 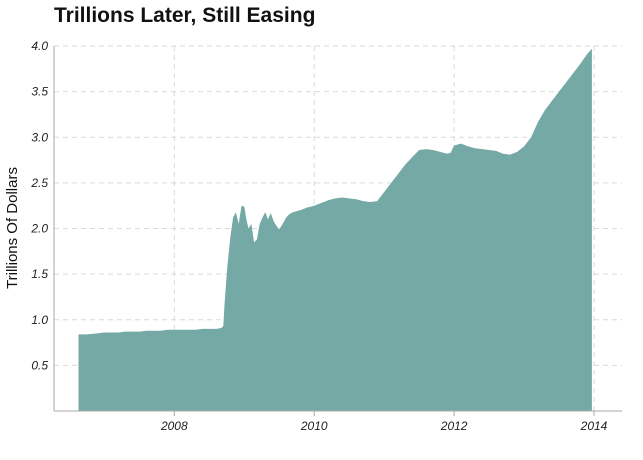 What do you see at coordinates (39, 274) in the screenshot?
I see `y-tick-label: 1.5` at bounding box center [39, 274].